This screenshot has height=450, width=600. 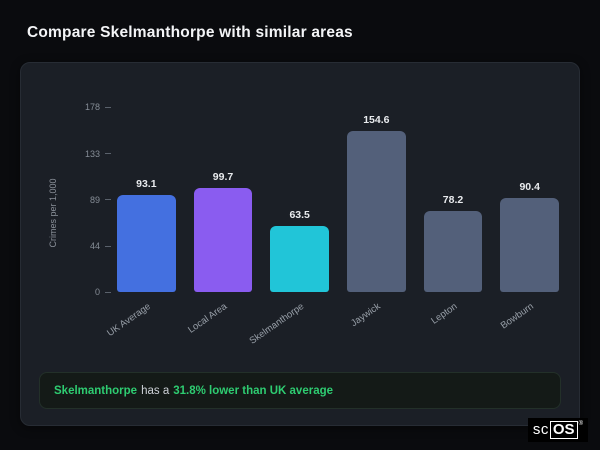 What do you see at coordinates (366, 315) in the screenshot?
I see `x-axis-label: Jaywick` at bounding box center [366, 315].